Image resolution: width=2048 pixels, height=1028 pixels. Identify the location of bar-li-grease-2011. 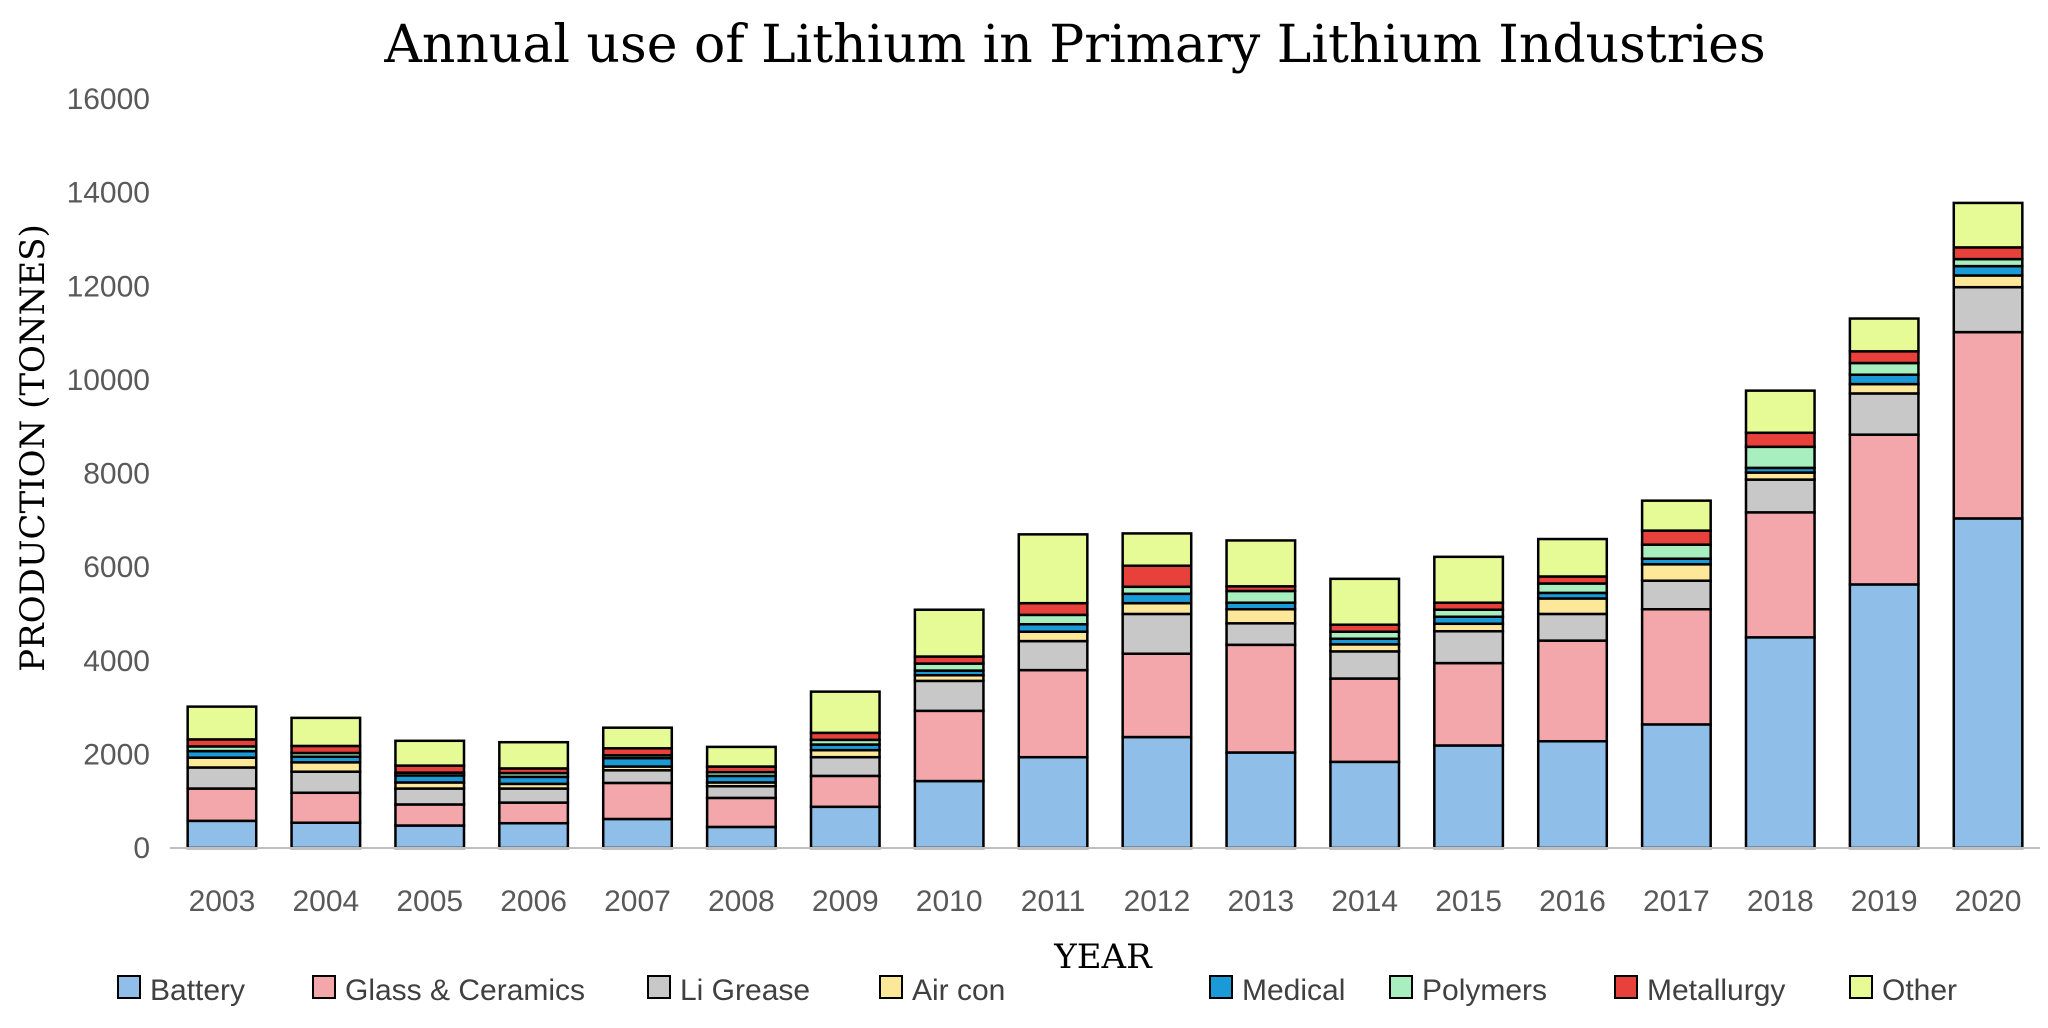
(1053, 655).